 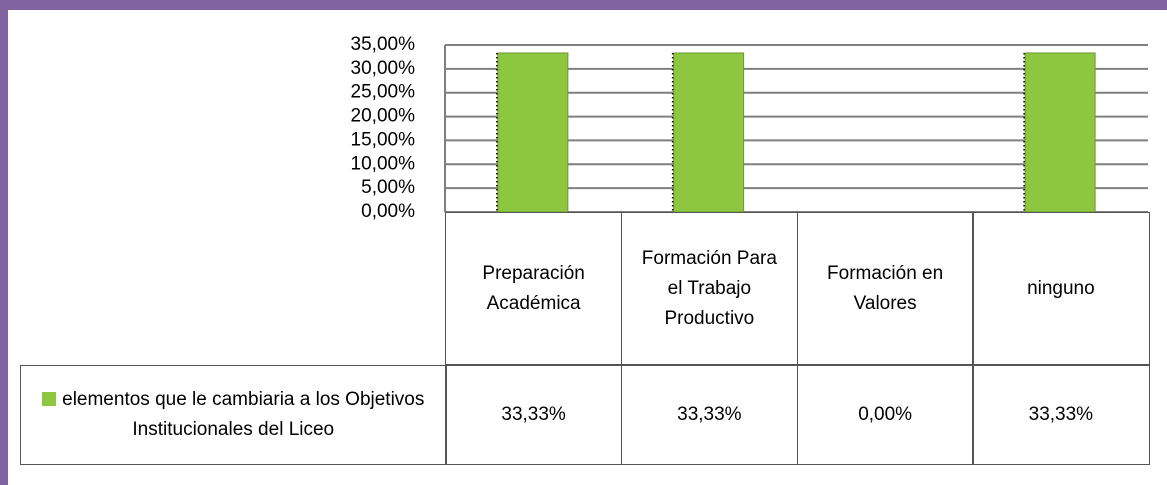 What do you see at coordinates (388, 187) in the screenshot?
I see `y-tick-label: 5,00%` at bounding box center [388, 187].